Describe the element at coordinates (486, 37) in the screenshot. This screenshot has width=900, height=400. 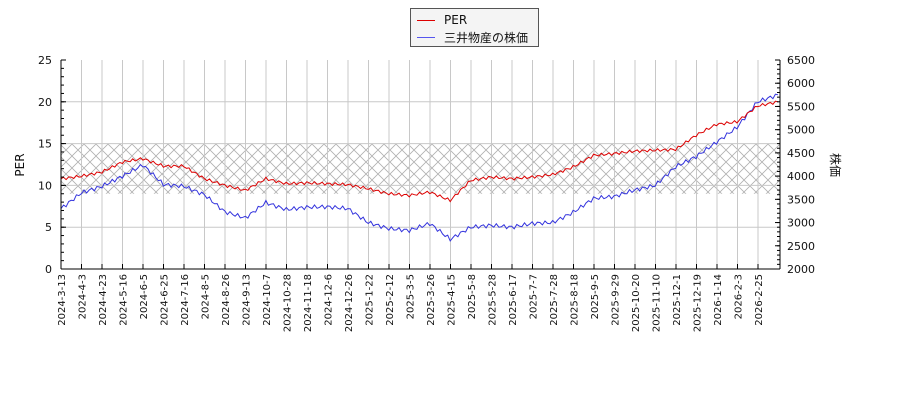
I see `legend-label-price: 三井物産の株価` at that location.